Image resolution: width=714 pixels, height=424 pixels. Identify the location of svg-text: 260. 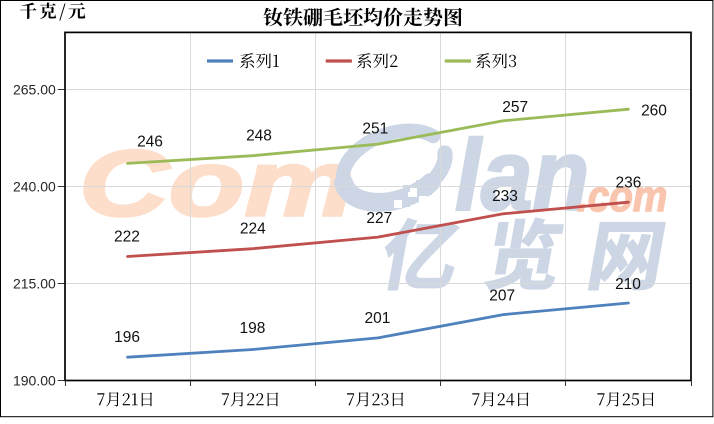
(654, 111).